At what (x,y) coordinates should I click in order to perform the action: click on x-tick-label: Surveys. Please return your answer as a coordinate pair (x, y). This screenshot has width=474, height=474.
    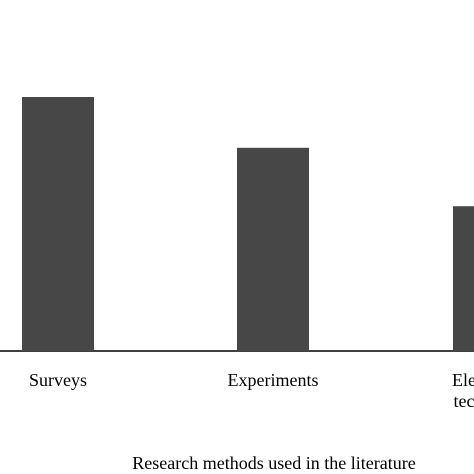
    Looking at the image, I should click on (58, 380).